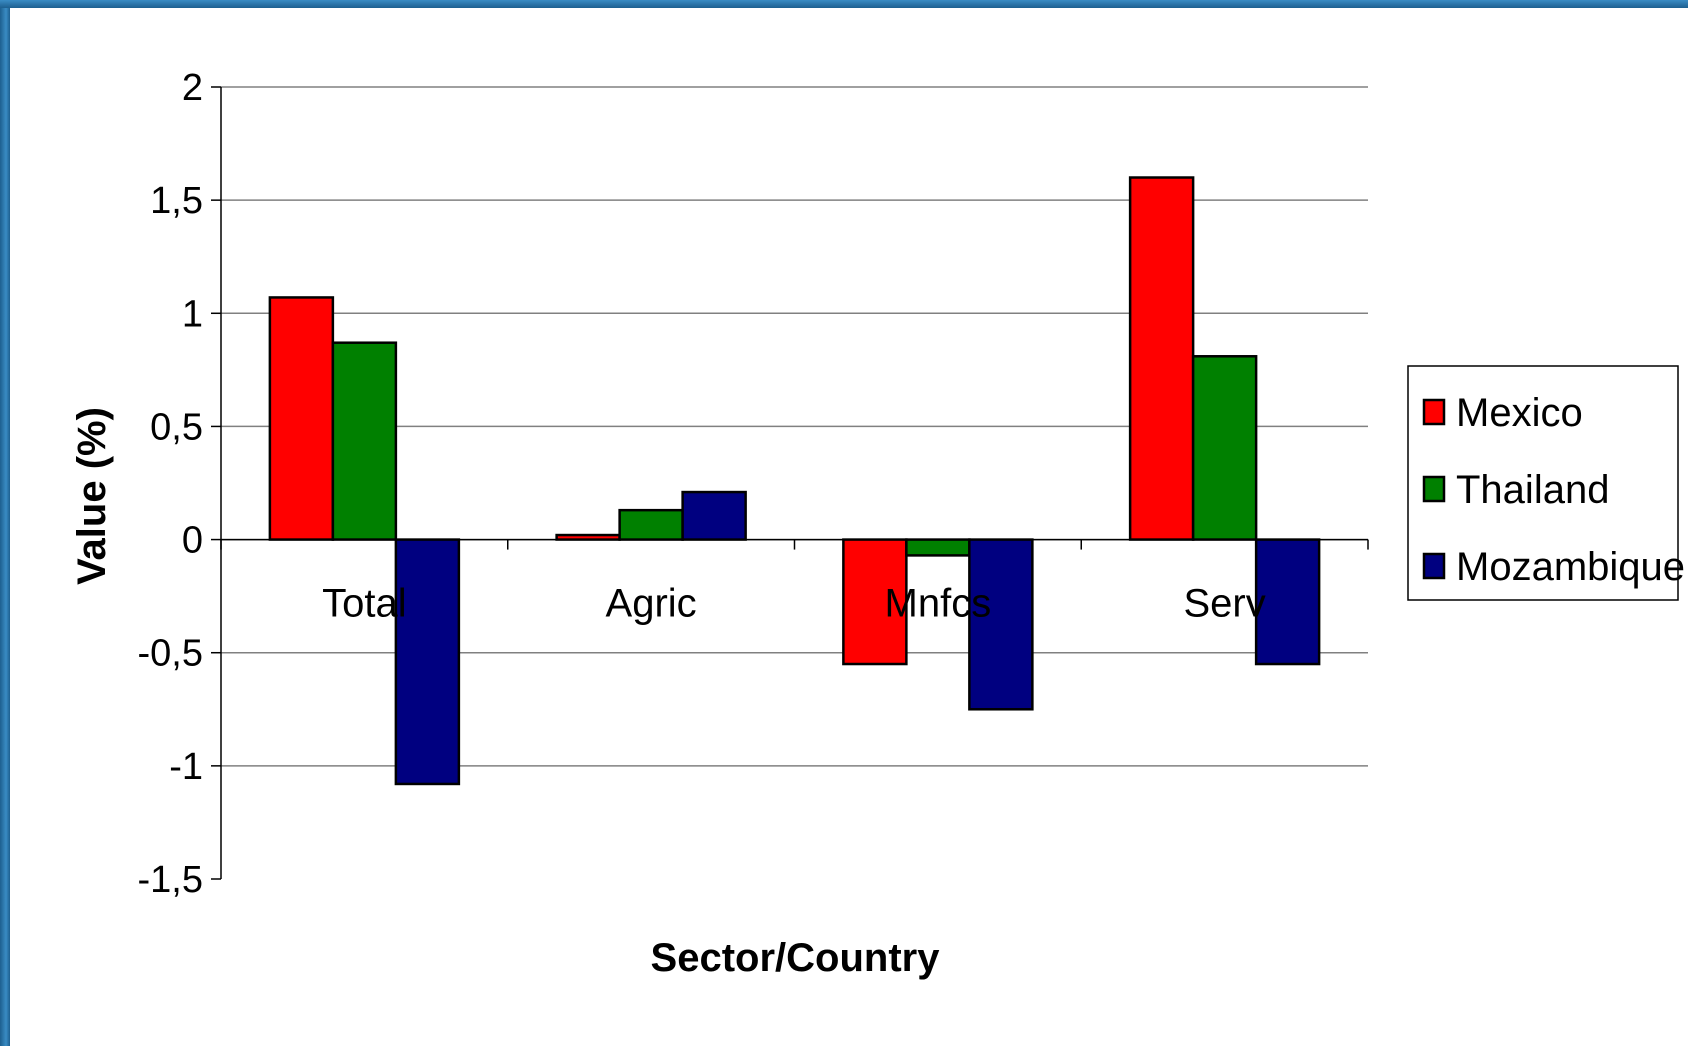  Describe the element at coordinates (192, 314) in the screenshot. I see `y-tick-label: 1` at that location.